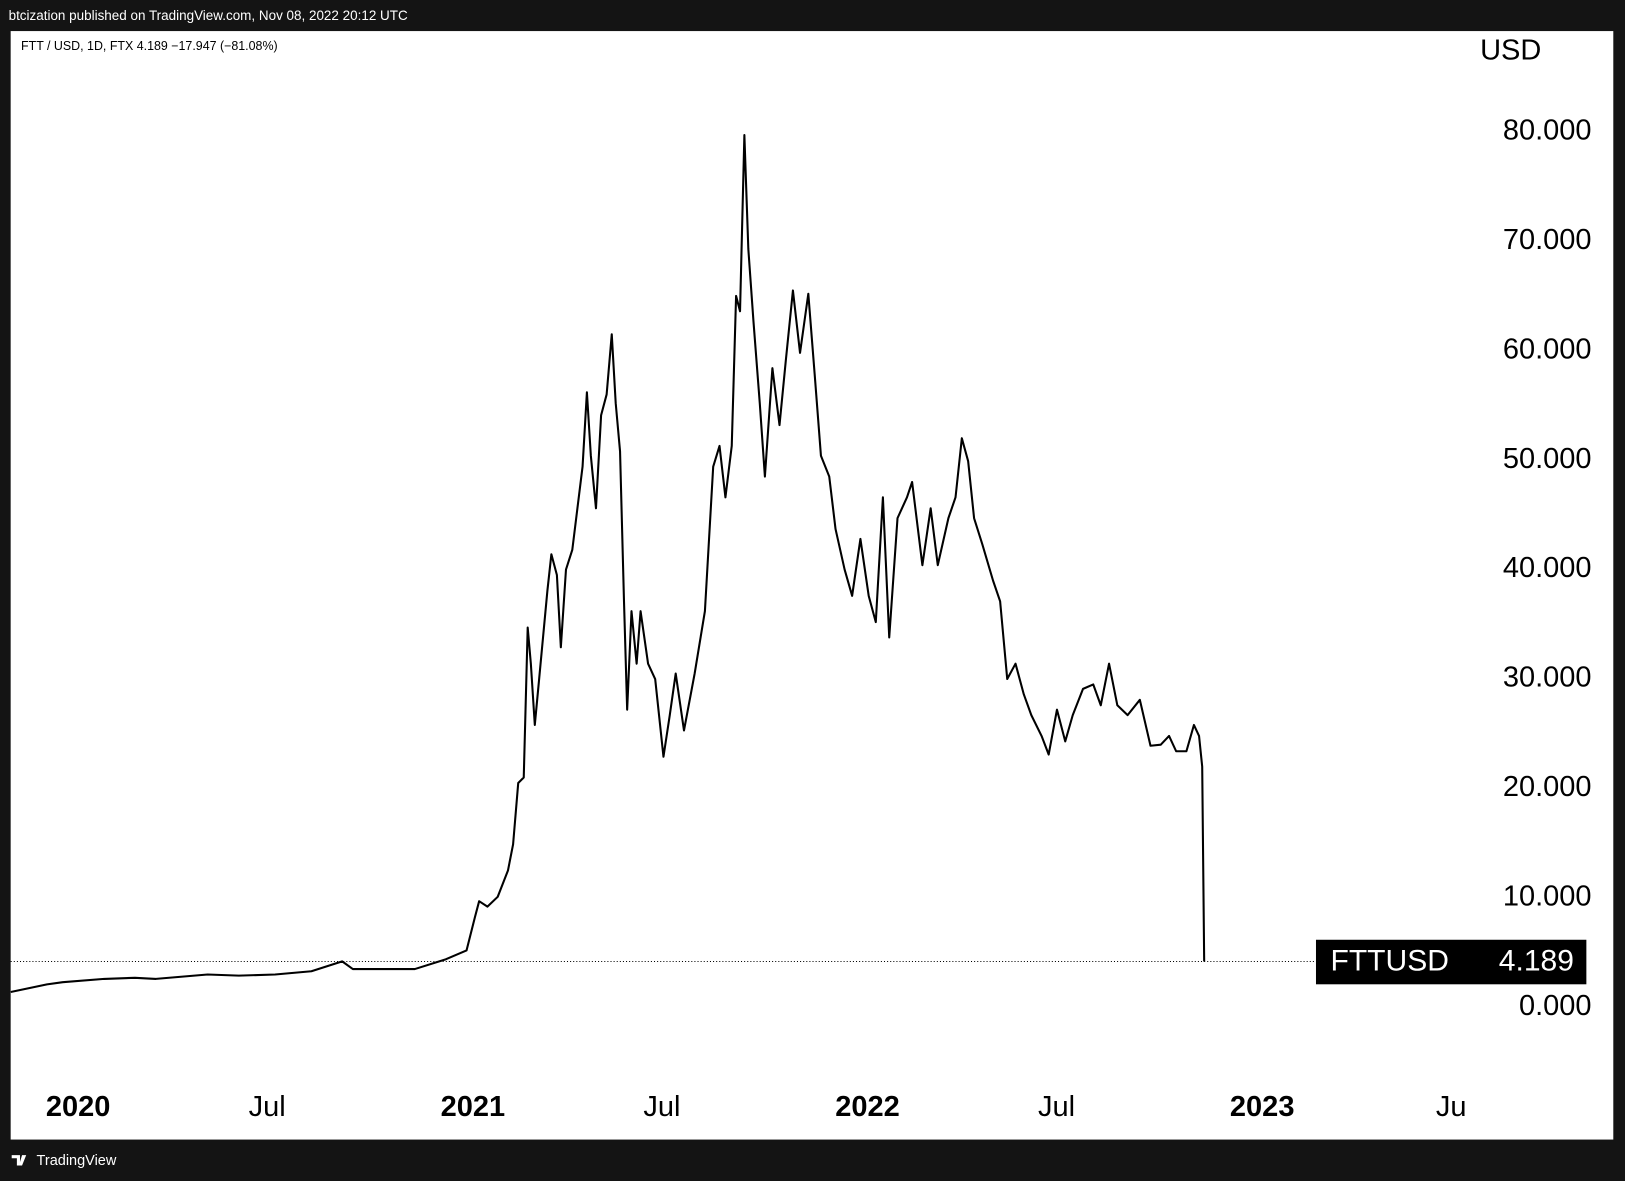 This screenshot has width=1625, height=1181. Describe the element at coordinates (78, 1107) in the screenshot. I see `x-tick-label: 2020` at that location.